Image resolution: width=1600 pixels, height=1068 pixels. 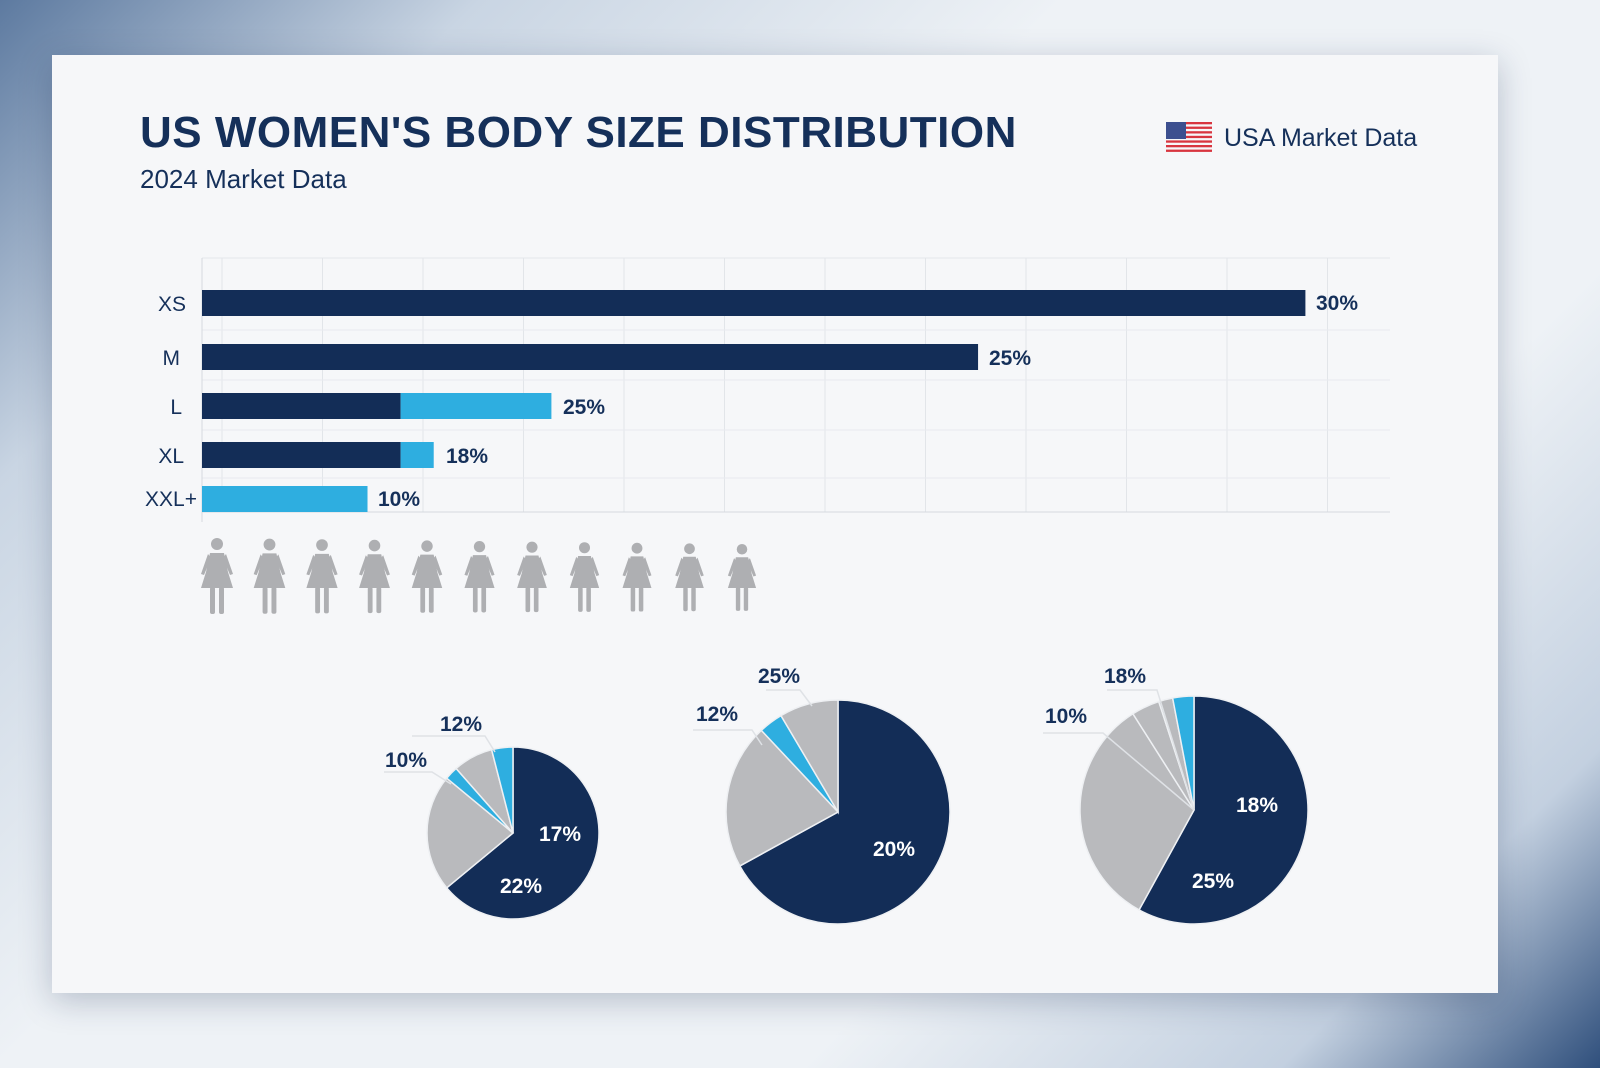 I want to click on pie-outer-label: 25%, so click(x=779, y=676).